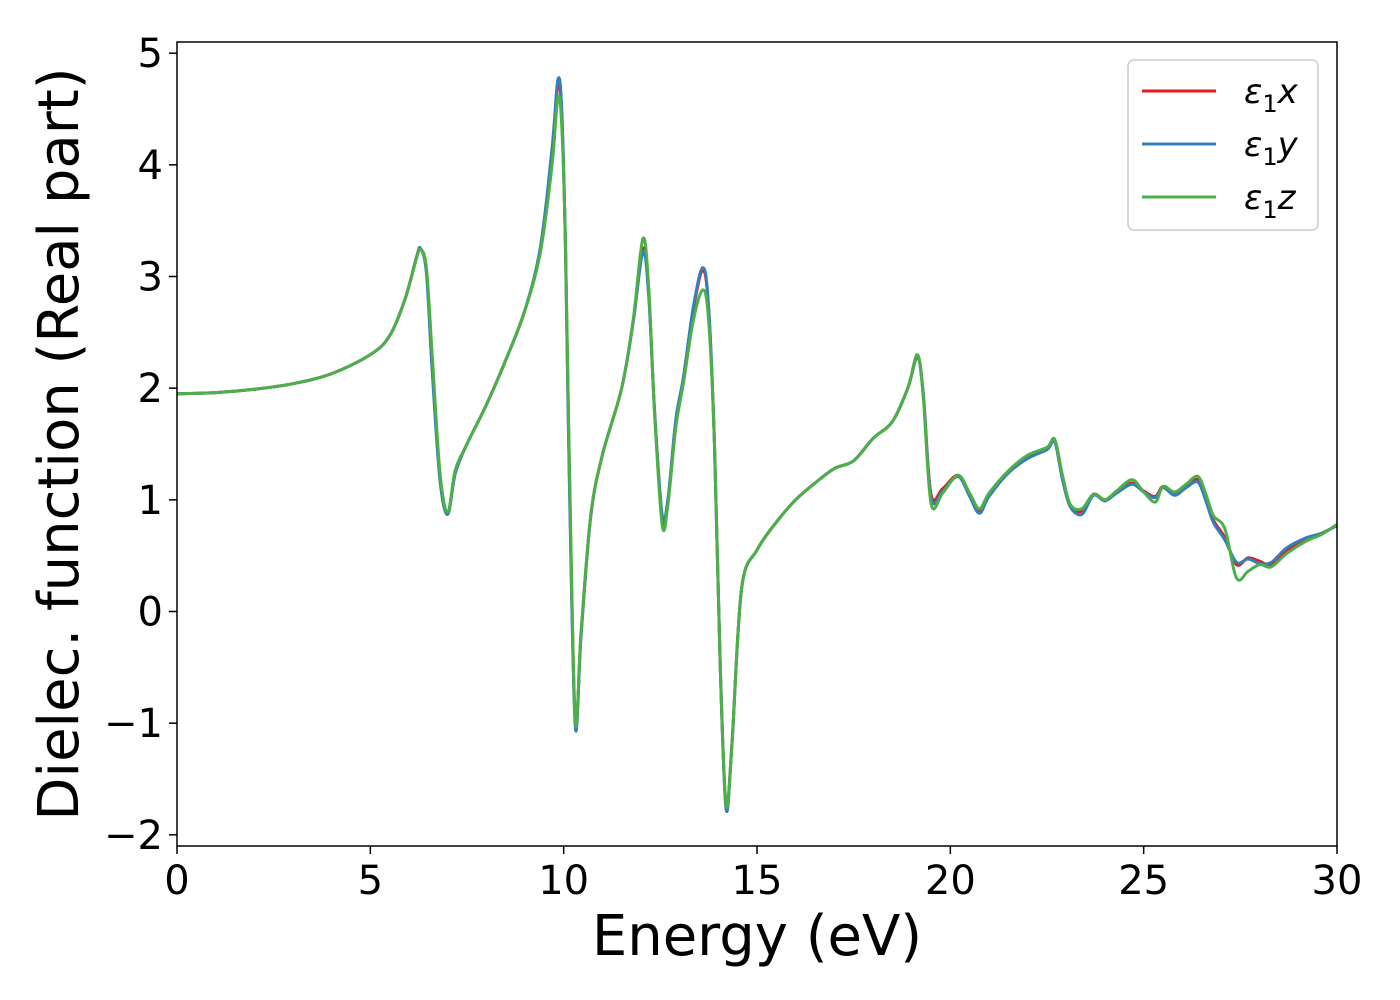 The height and width of the screenshot is (1000, 1400). I want to click on x-tick-label: 25, so click(1143, 881).